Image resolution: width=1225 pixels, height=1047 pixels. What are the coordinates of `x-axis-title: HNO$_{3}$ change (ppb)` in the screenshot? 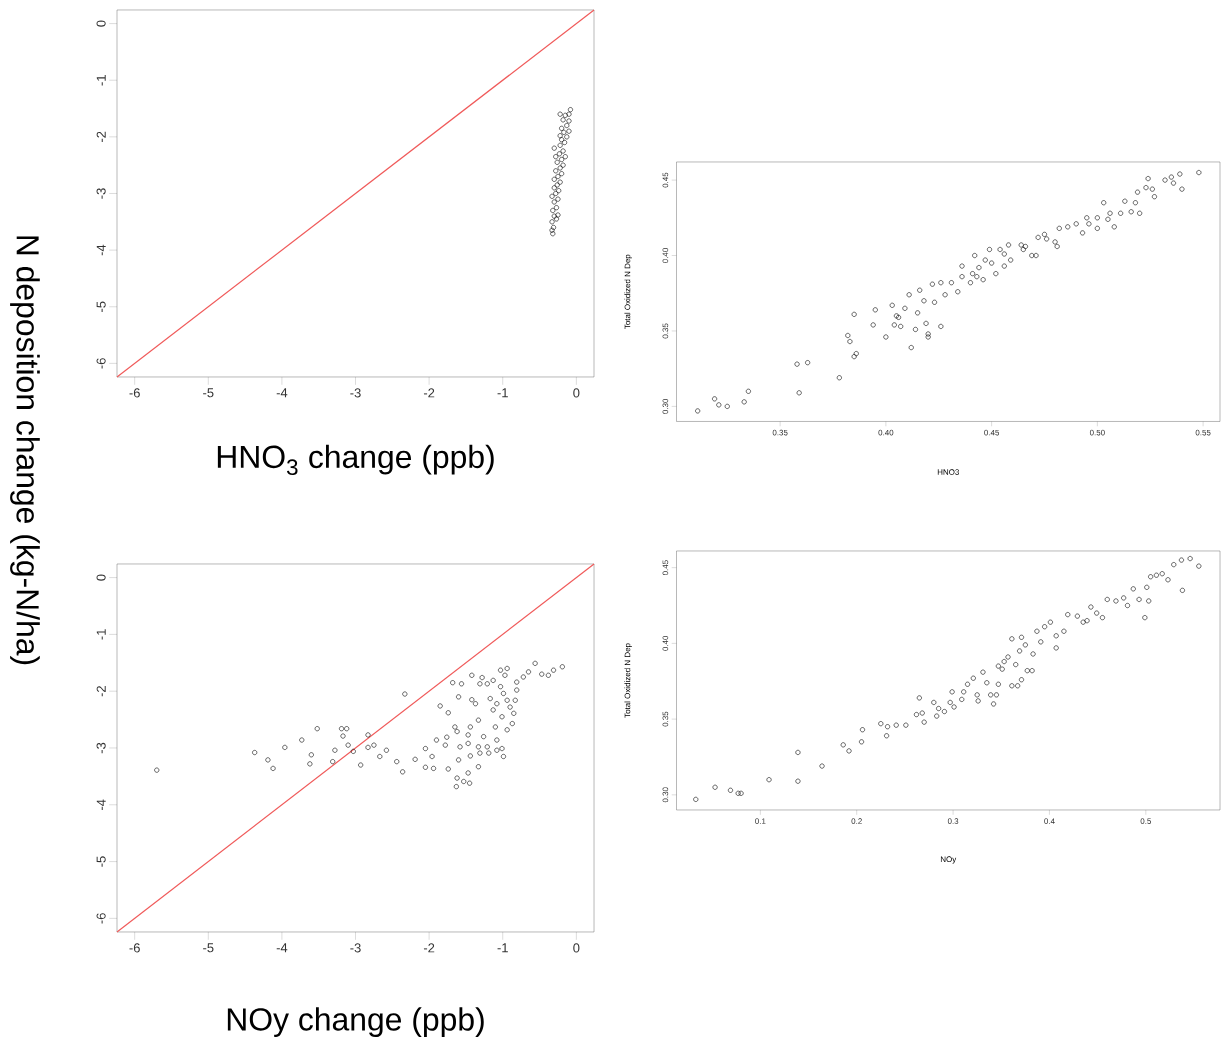 It's located at (355, 460).